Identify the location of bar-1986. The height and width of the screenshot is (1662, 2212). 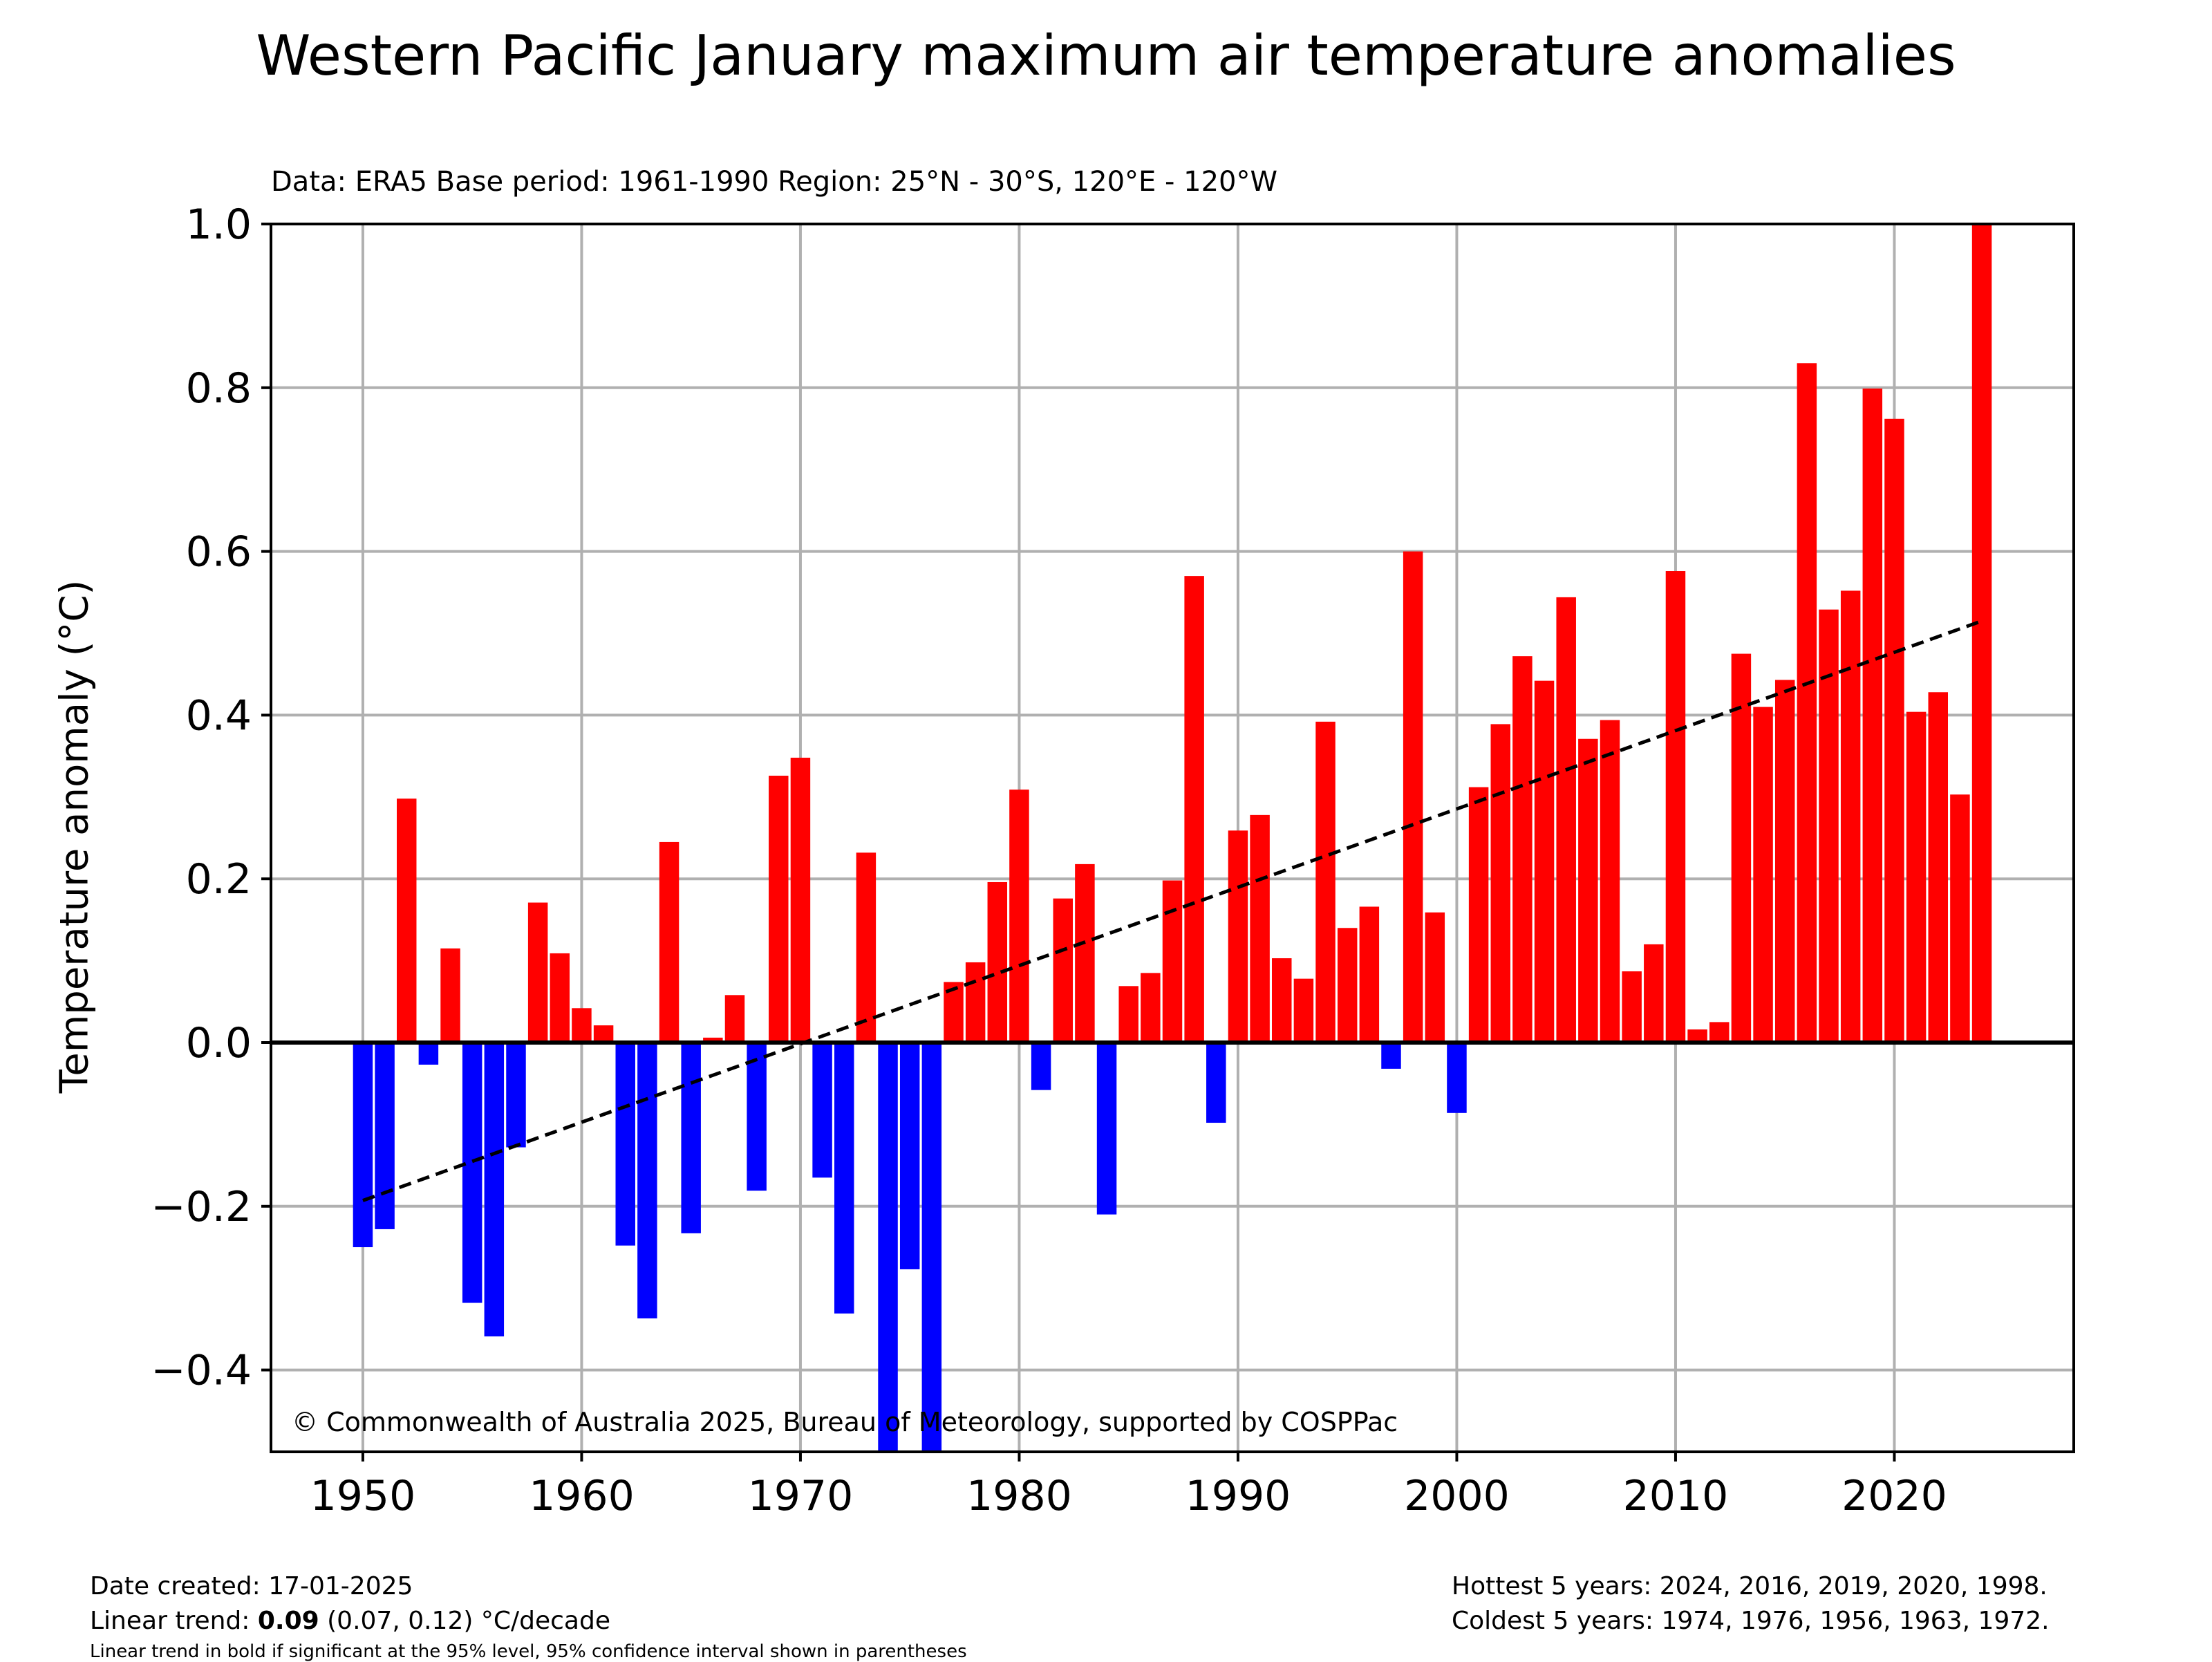
(1151, 1008).